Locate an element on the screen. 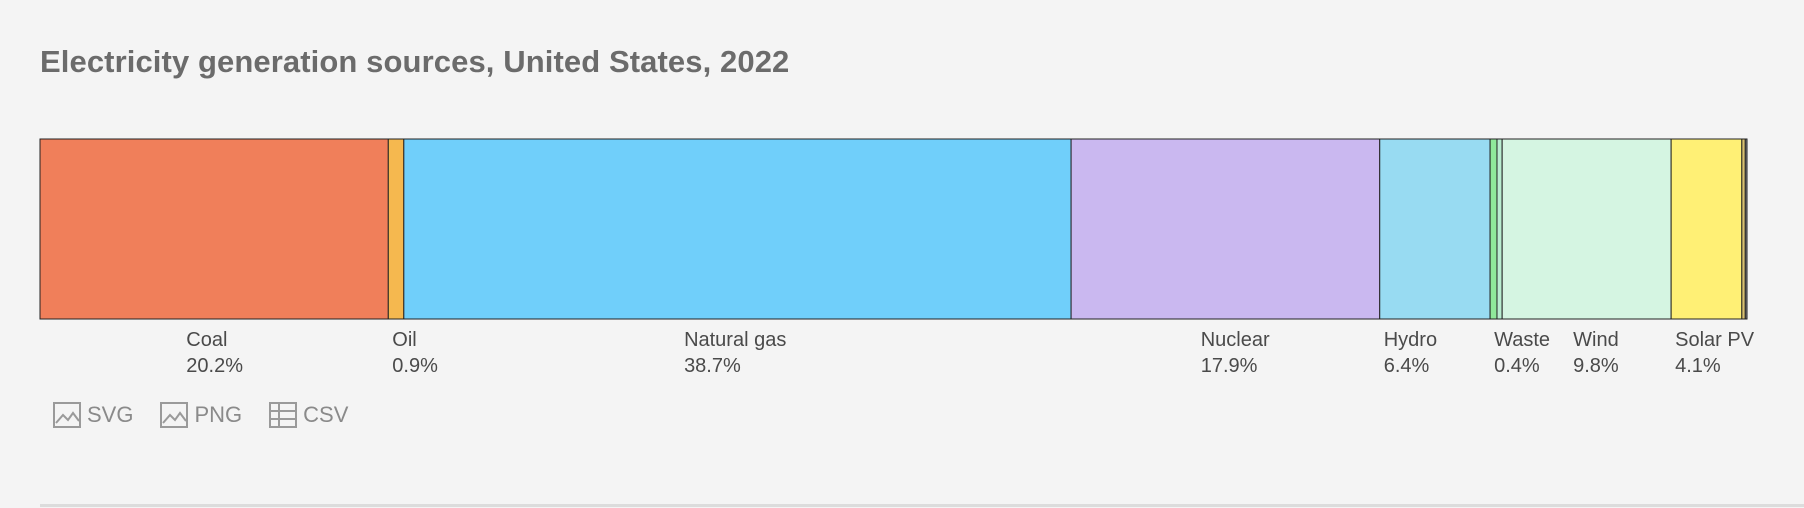 This screenshot has width=1804, height=508. export-svg-label: SVG is located at coordinates (110, 414).